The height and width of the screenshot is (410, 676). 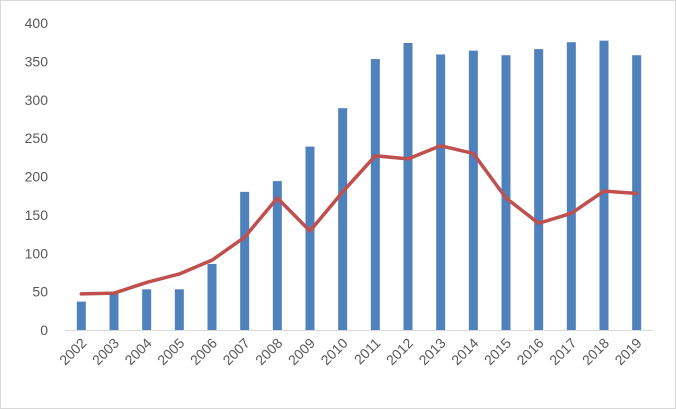 I want to click on y-axis-ticks: 0 50 100 150 200 250 300 350 400, so click(x=37, y=176).